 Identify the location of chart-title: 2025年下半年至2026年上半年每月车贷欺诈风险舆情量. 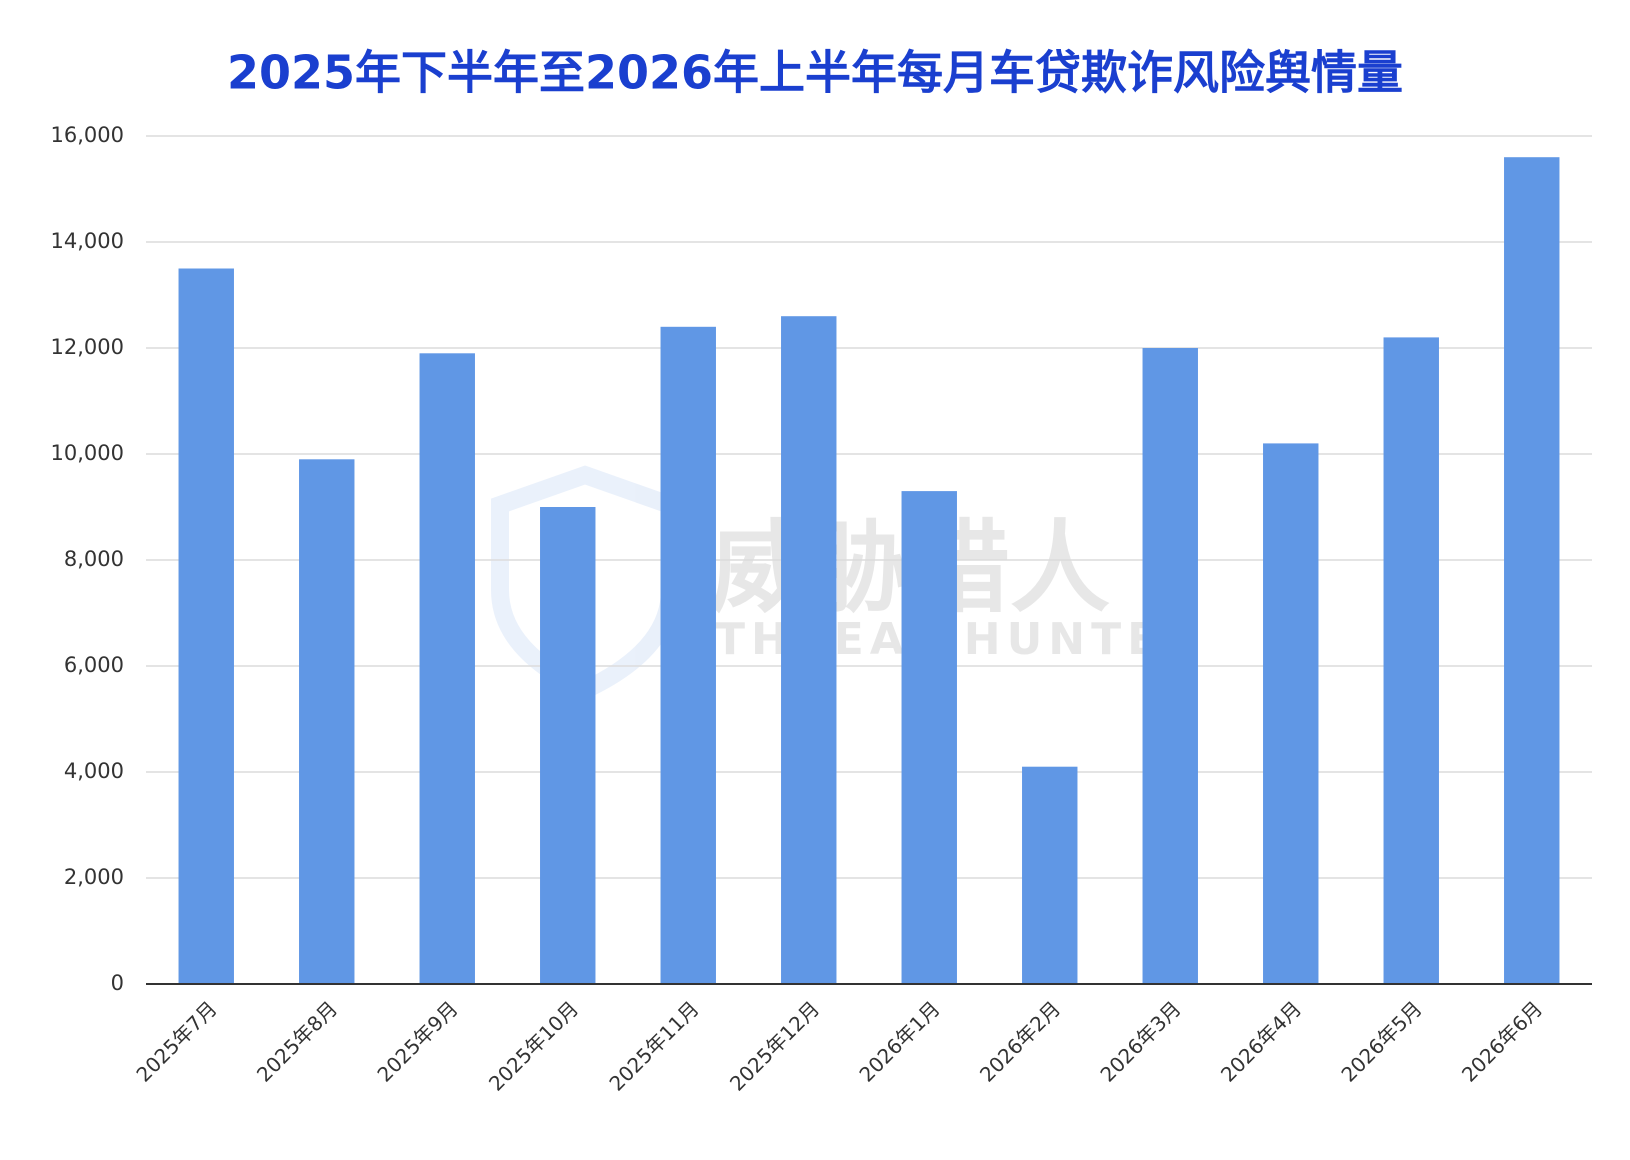
(815, 73).